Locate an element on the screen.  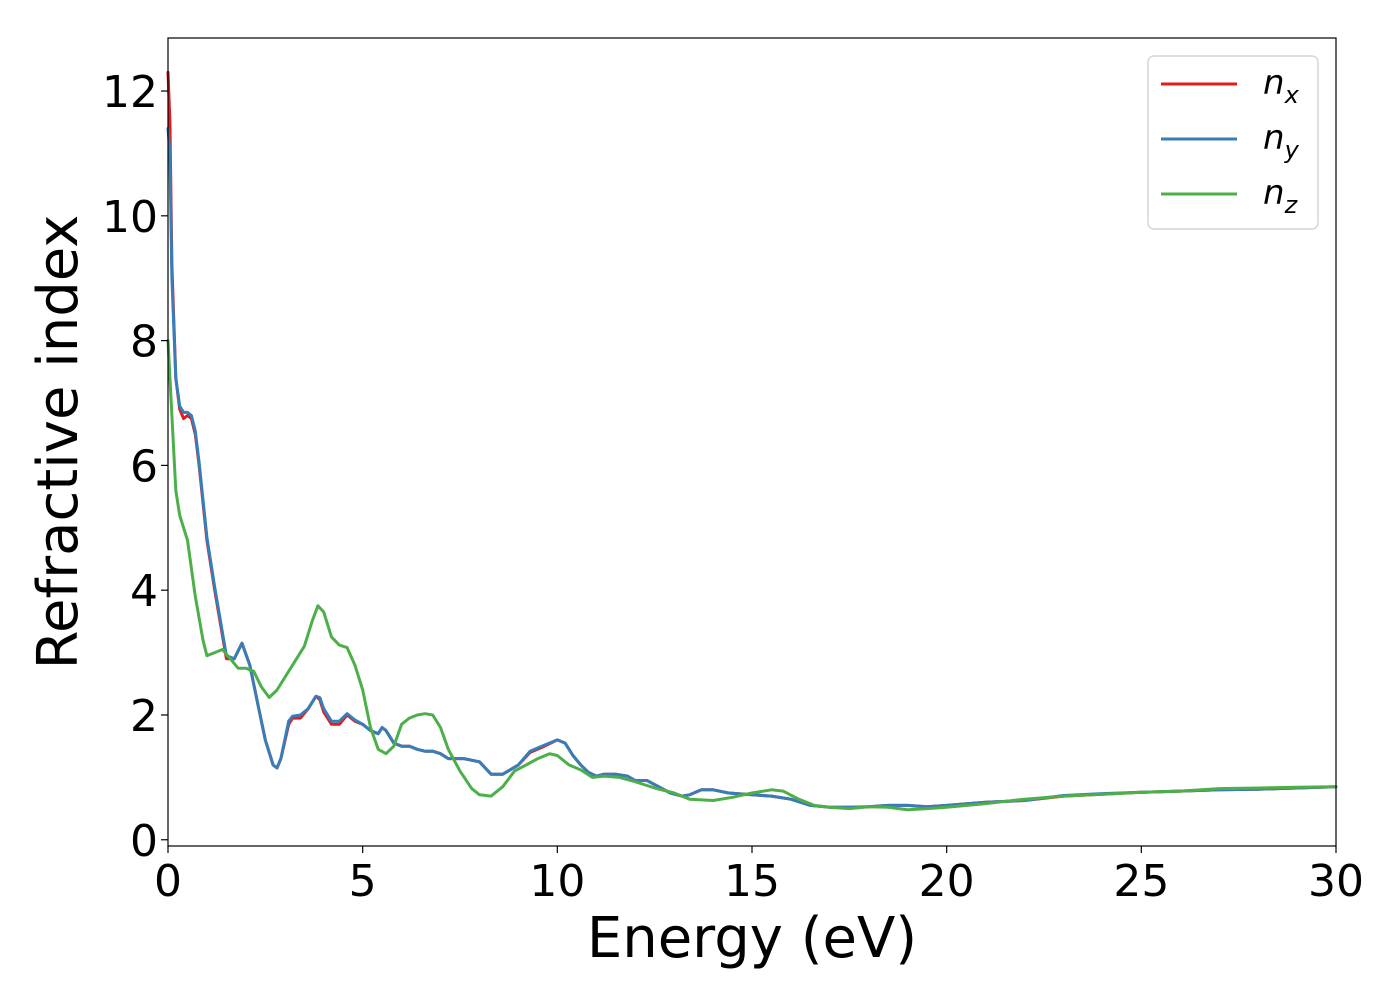
legend-label-ny: ny is located at coordinates (1281, 141).